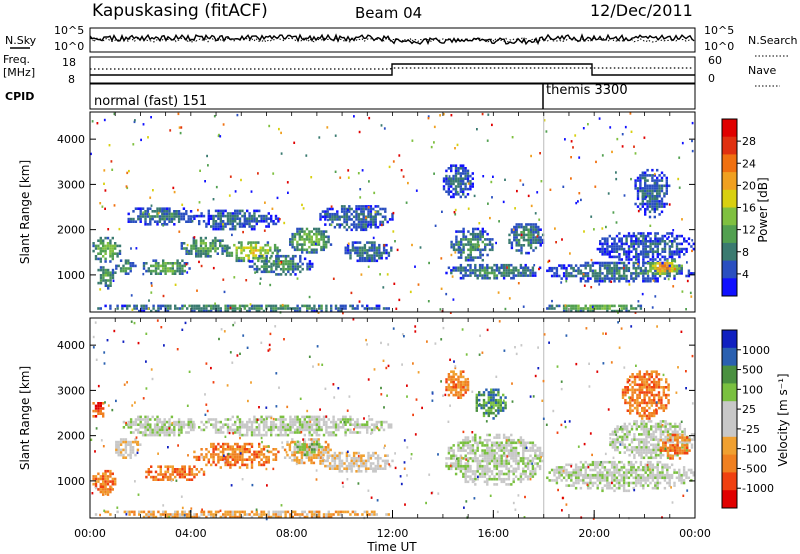  What do you see at coordinates (287, 444) in the screenshot?
I see `velocity-cell-r6` at bounding box center [287, 444].